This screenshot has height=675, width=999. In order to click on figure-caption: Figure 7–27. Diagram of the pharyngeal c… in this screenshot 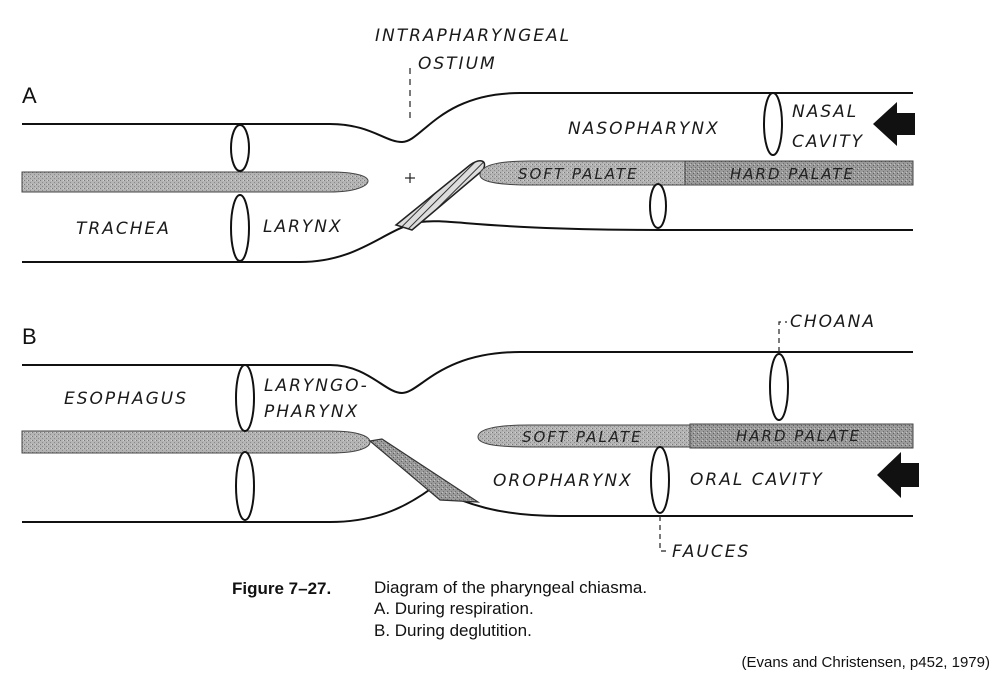, I will do `click(439, 609)`.